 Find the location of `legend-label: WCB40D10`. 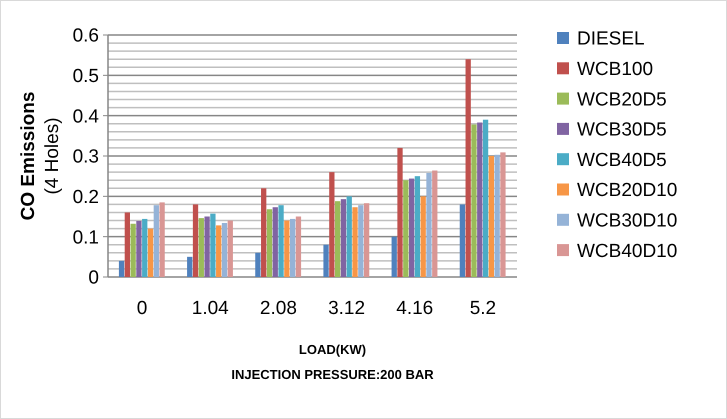

legend-label: WCB40D10 is located at coordinates (627, 251).